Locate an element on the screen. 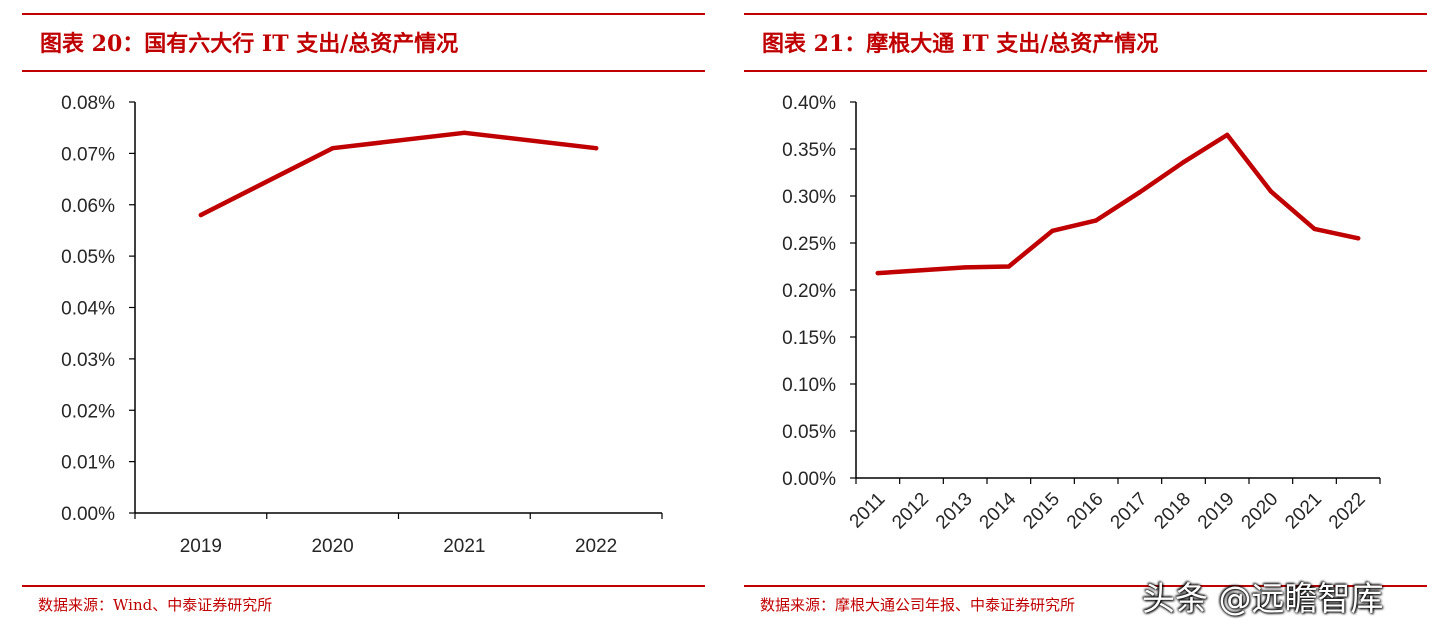 This screenshot has width=1433, height=633. x-tick-label: 2018 is located at coordinates (1172, 511).